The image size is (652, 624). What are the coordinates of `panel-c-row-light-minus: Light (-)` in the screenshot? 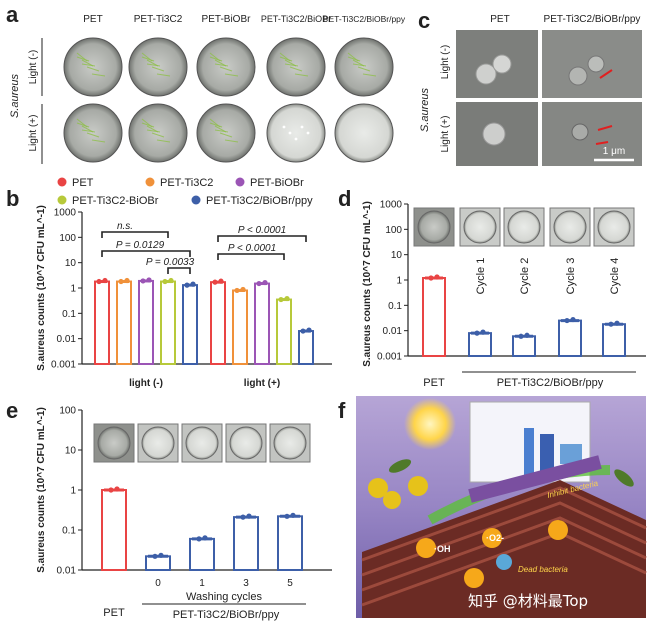 It's located at (445, 62).